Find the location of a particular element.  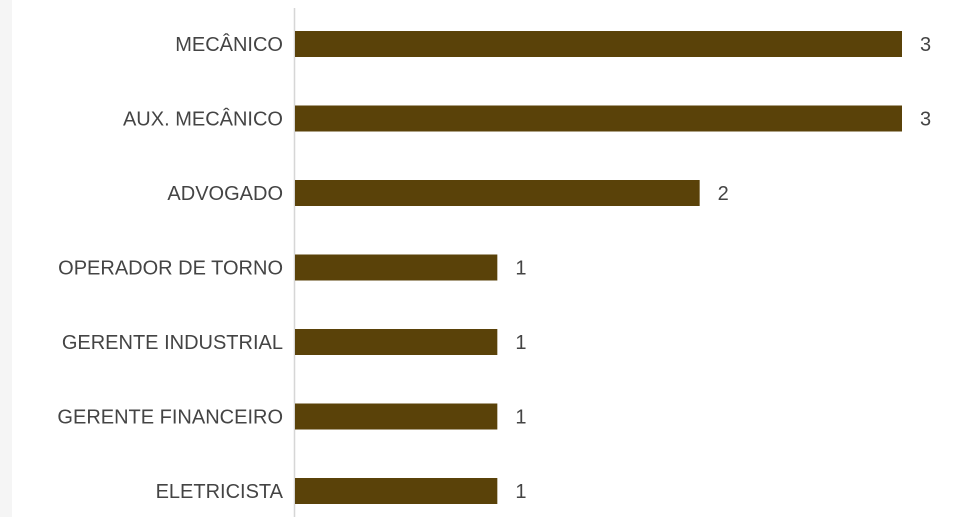

category-label: ELETRICISTA is located at coordinates (220, 492).